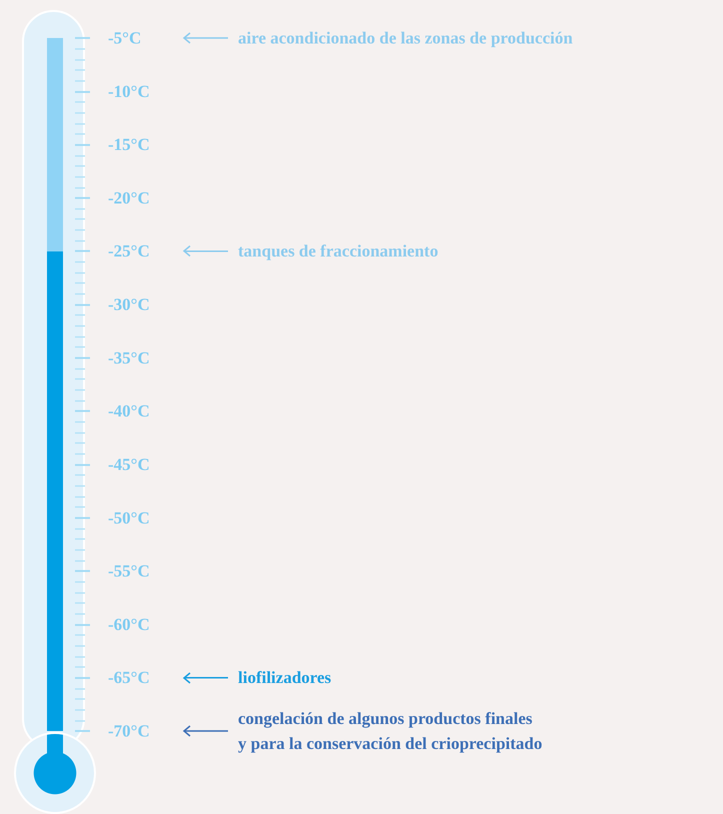 This screenshot has width=723, height=814. Describe the element at coordinates (129, 358) in the screenshot. I see `y-tick-label: -35°C` at that location.